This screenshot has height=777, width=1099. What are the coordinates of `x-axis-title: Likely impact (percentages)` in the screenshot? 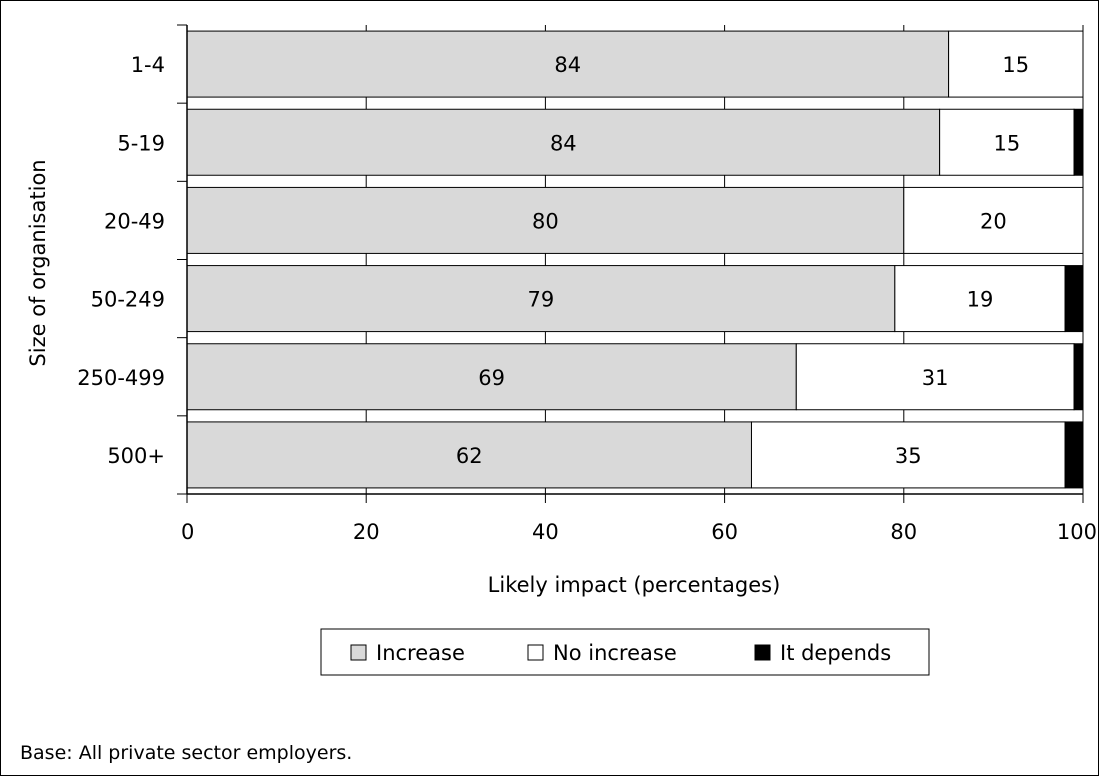 It's located at (634, 585).